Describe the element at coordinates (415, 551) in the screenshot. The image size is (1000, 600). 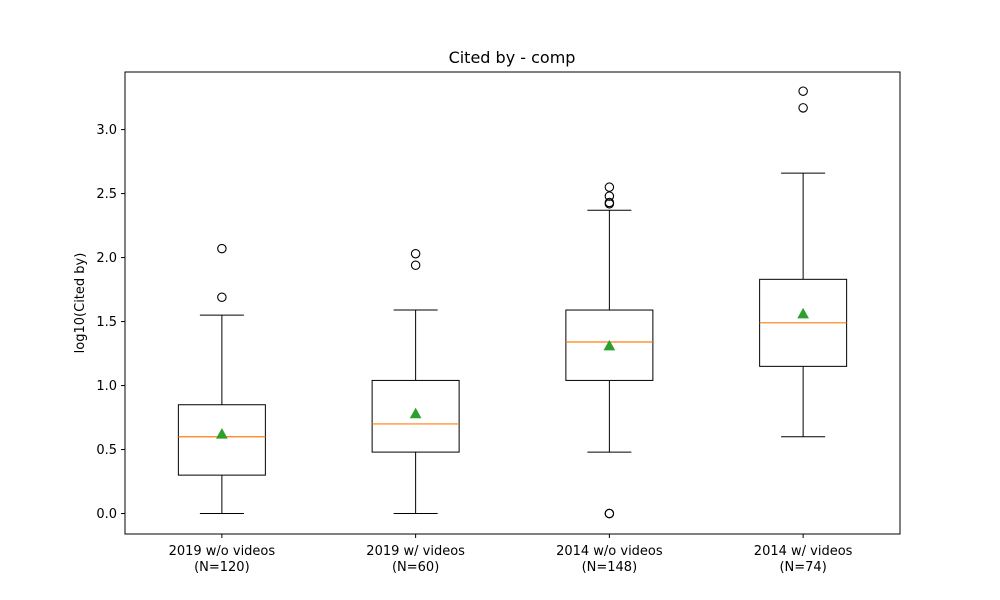
I see `x-tick-label: 2019 w/ videos` at that location.